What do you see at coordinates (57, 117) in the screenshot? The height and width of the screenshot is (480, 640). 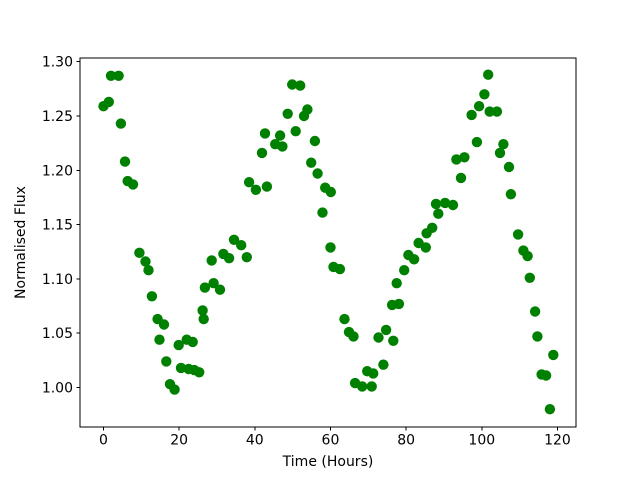 I see `y-tick-label: 1.25` at bounding box center [57, 117].